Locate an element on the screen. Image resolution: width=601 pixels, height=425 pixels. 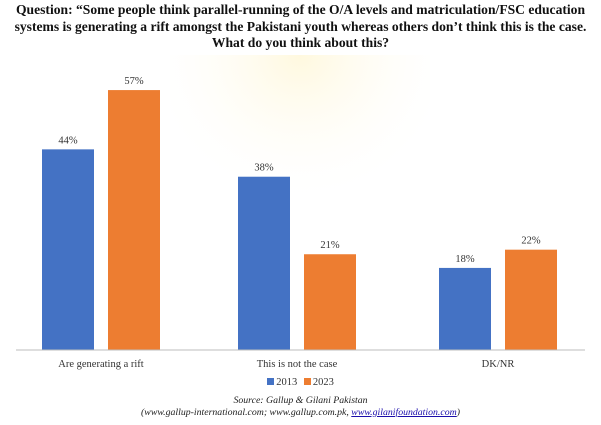
bar-2013-dk-nr is located at coordinates (465, 308).